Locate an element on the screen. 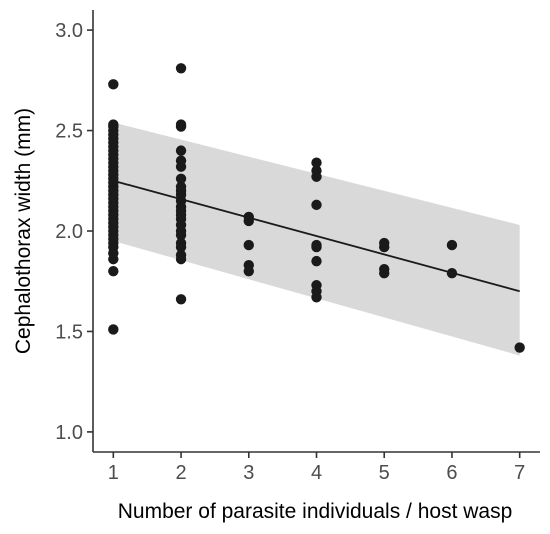 This screenshot has height=534, width=550. x-tick-label: 1 is located at coordinates (113, 473).